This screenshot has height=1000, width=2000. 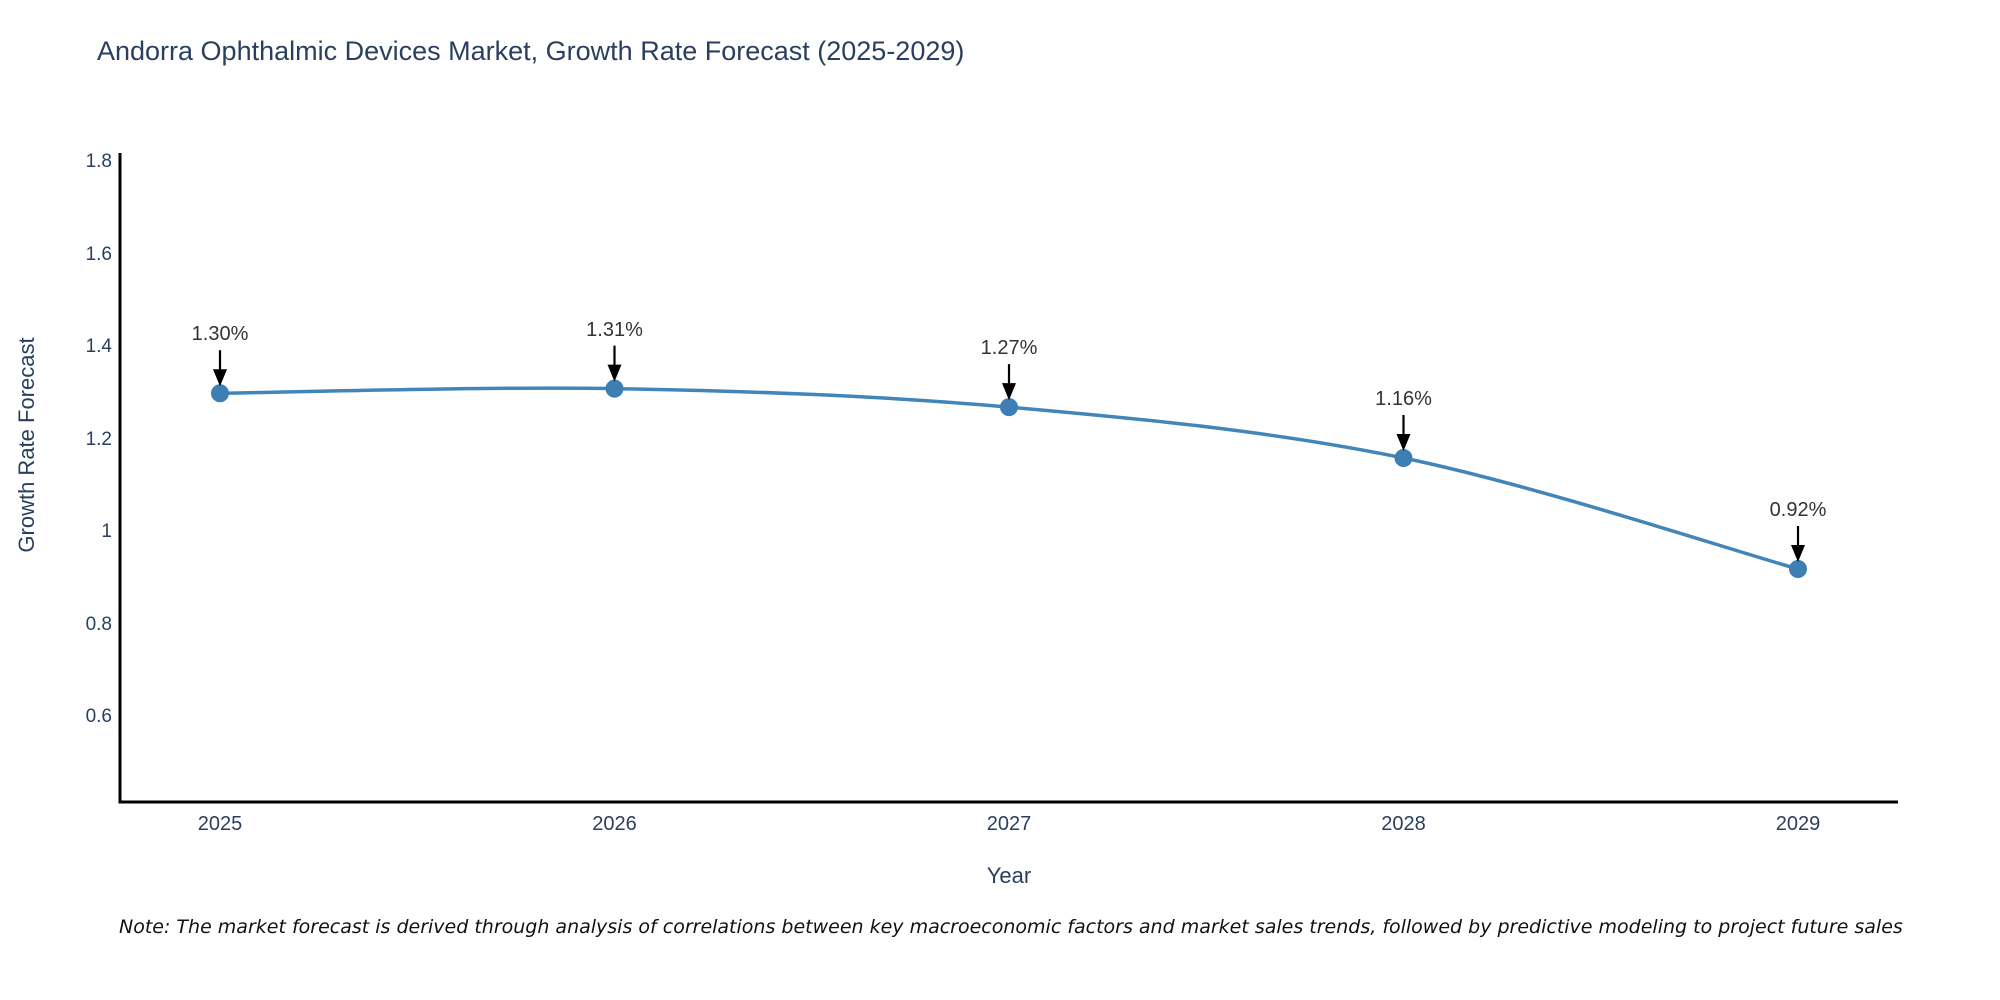 I want to click on x-tick-label-2025: 2025, so click(x=220, y=824).